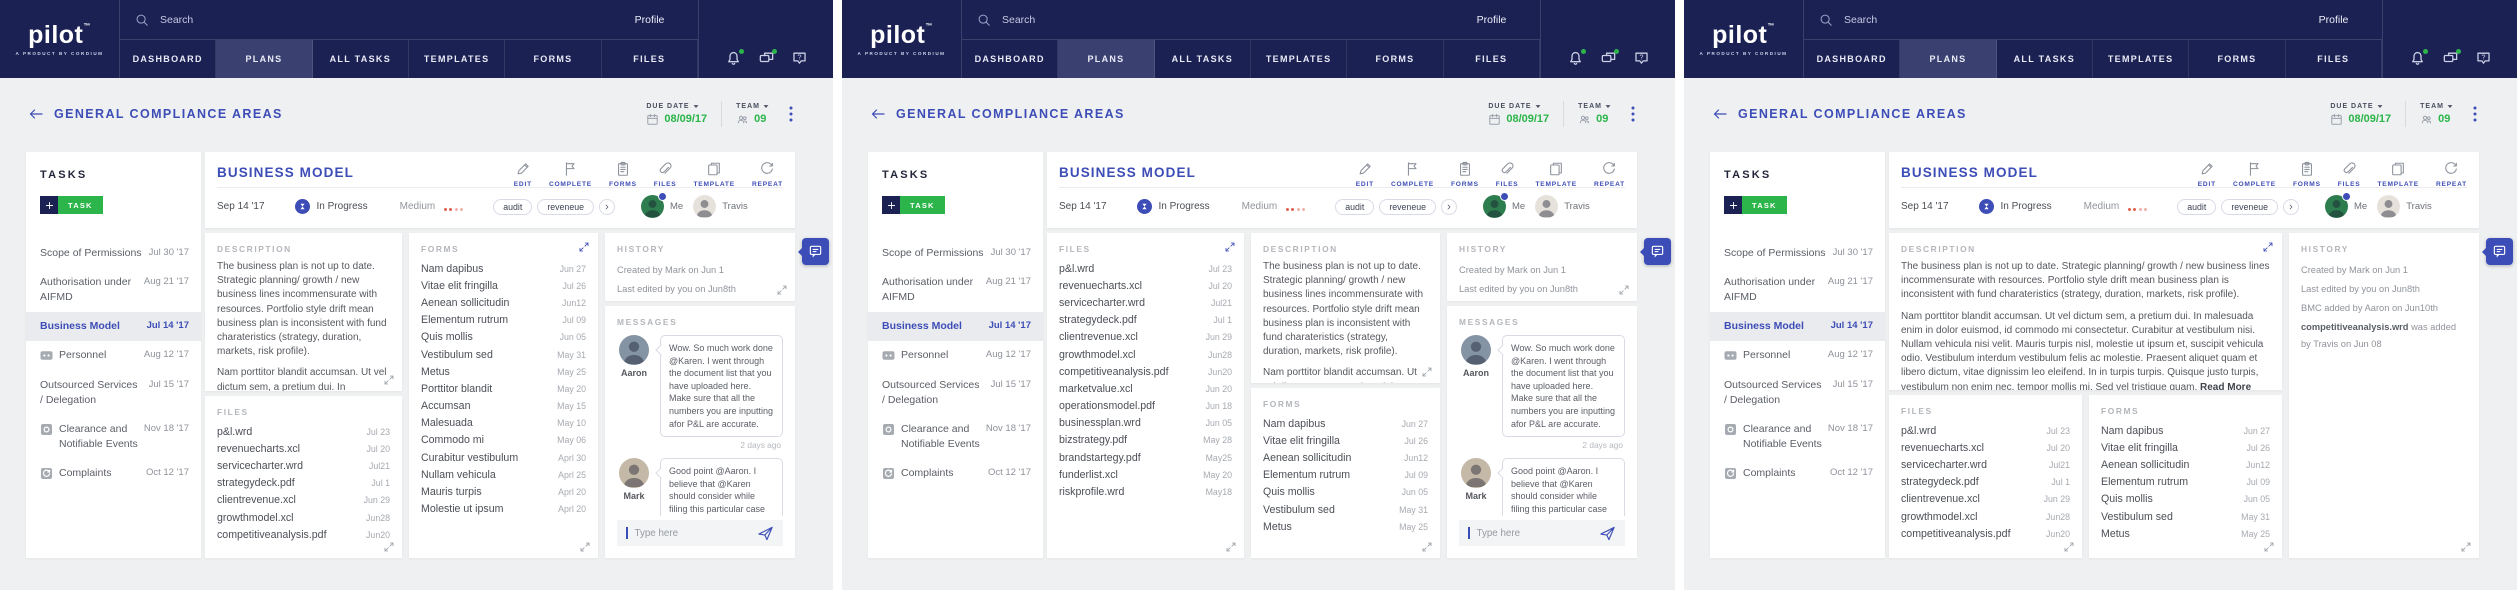 The height and width of the screenshot is (590, 2518). What do you see at coordinates (303, 500) in the screenshot?
I see `file-row: clientrevenue.xcl Jun 29` at bounding box center [303, 500].